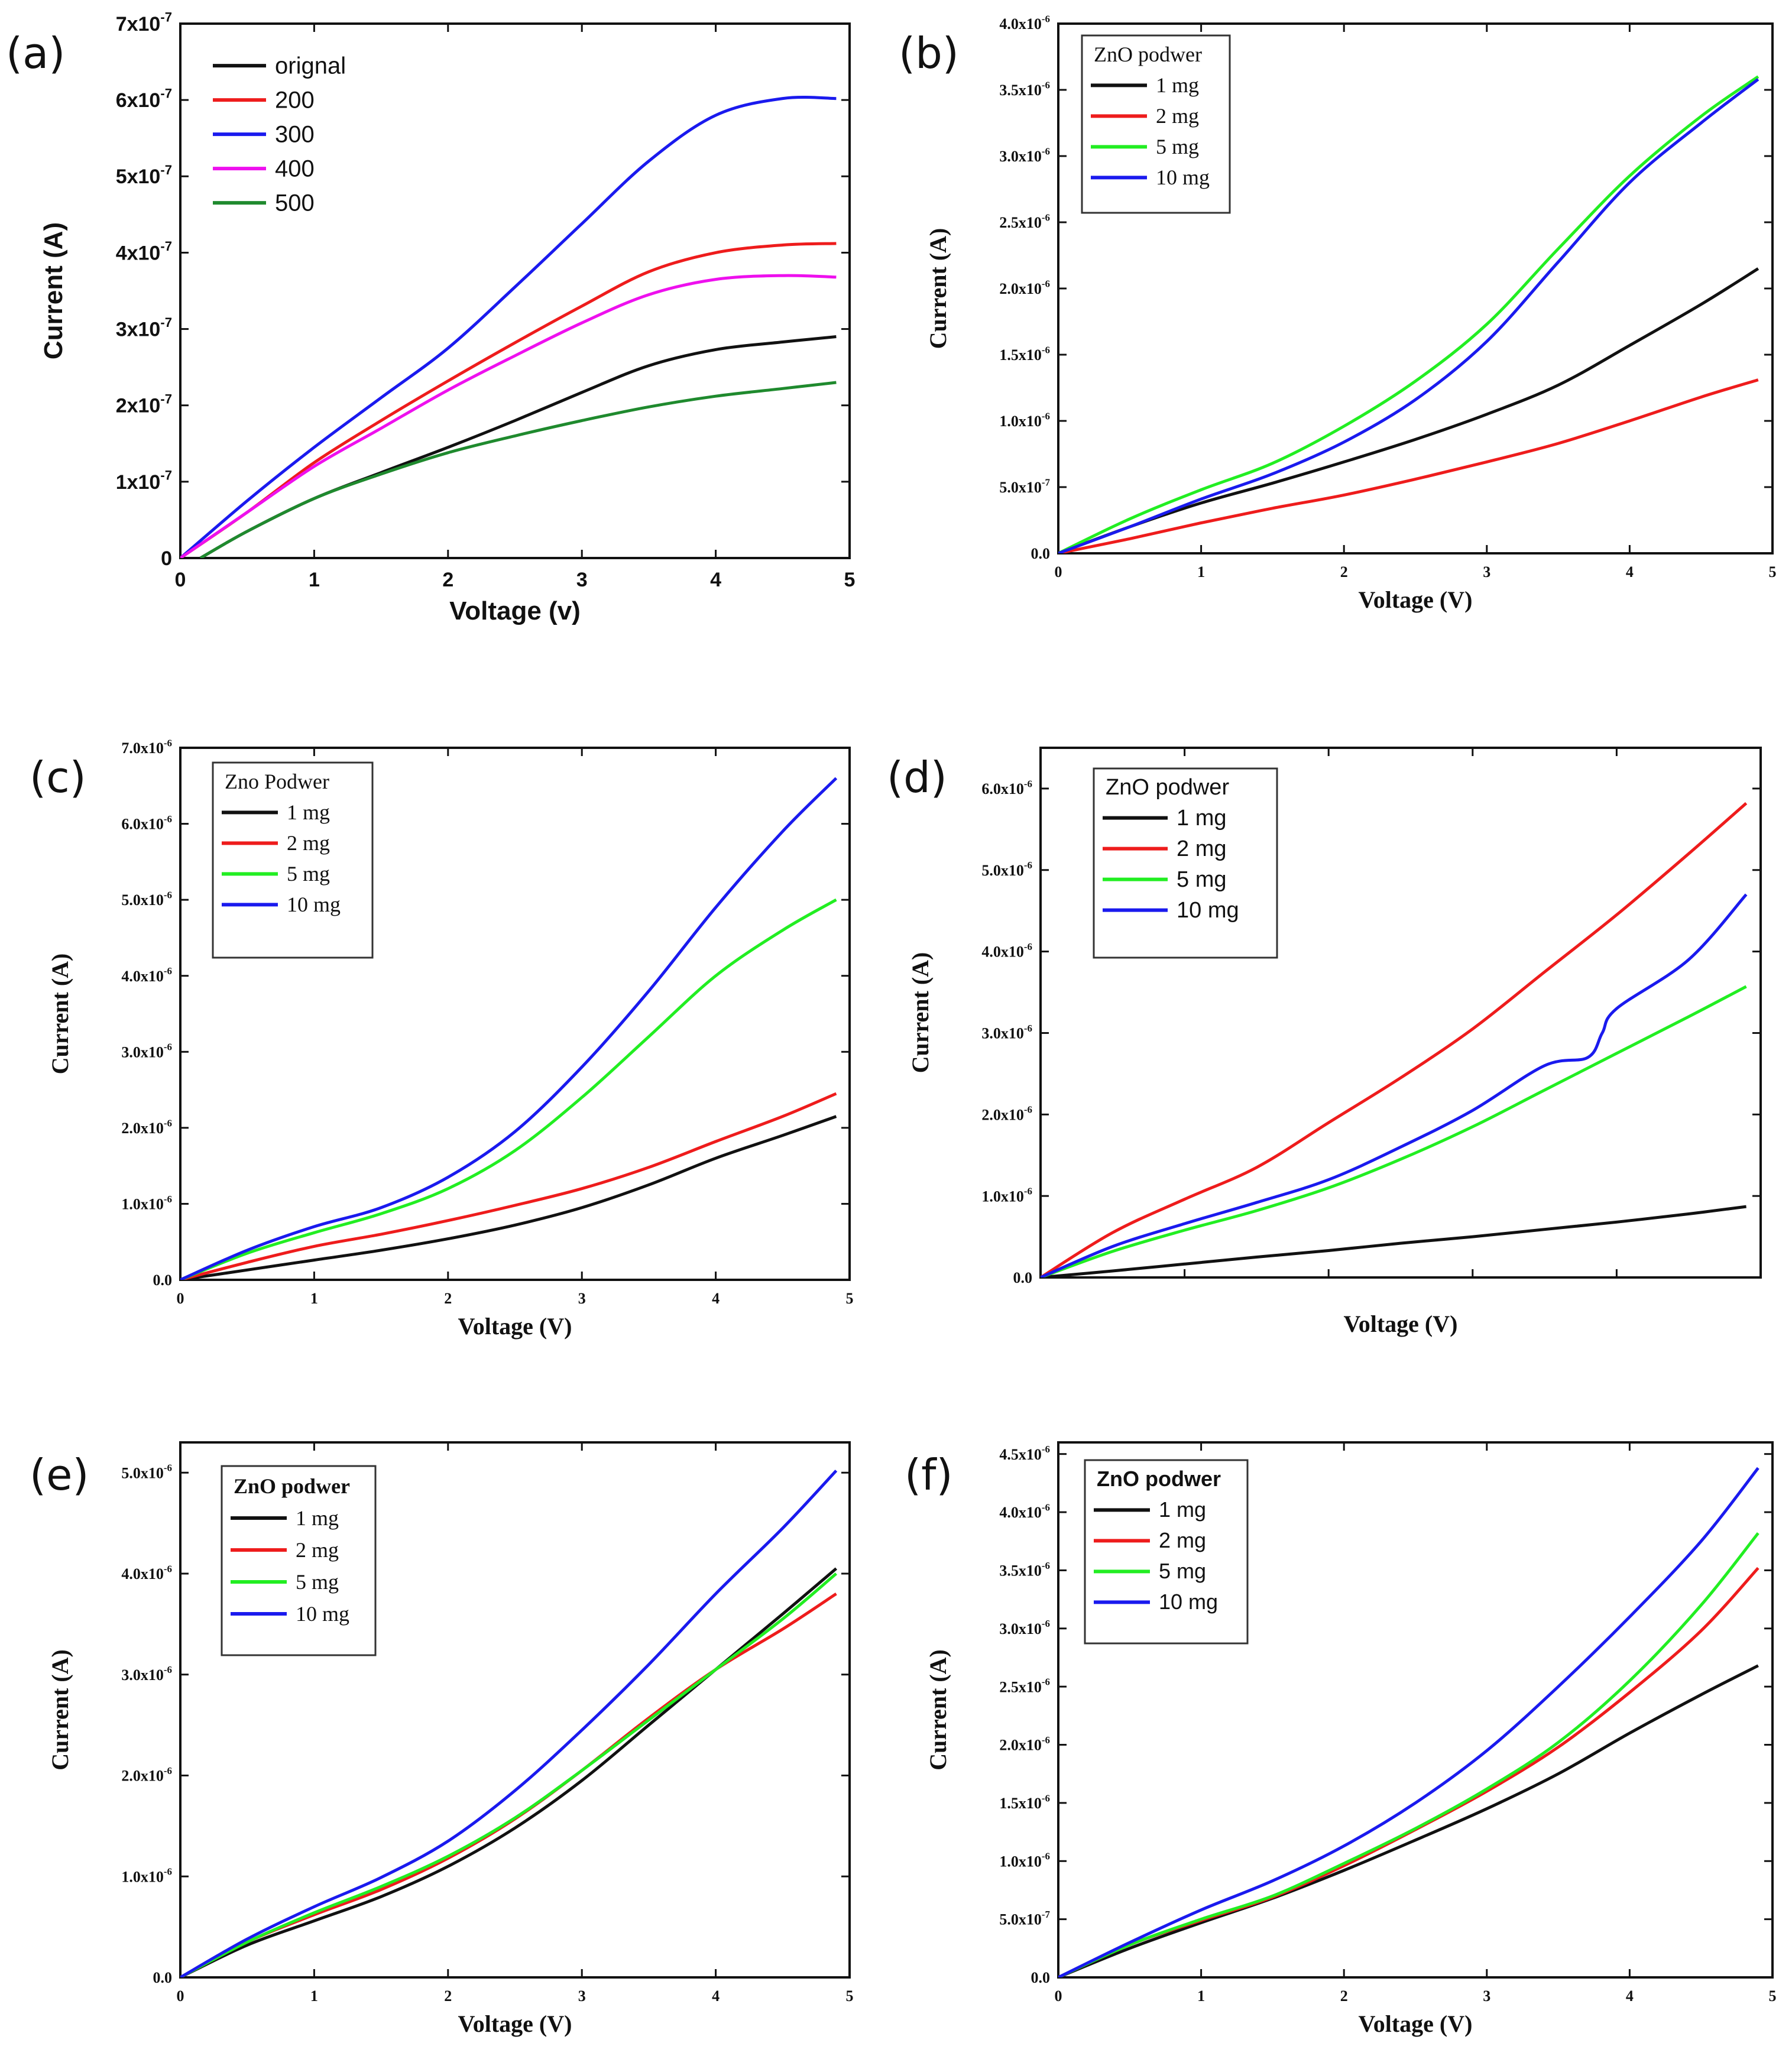 This screenshot has height=2069, width=1792. I want to click on legend-label: 400, so click(295, 168).